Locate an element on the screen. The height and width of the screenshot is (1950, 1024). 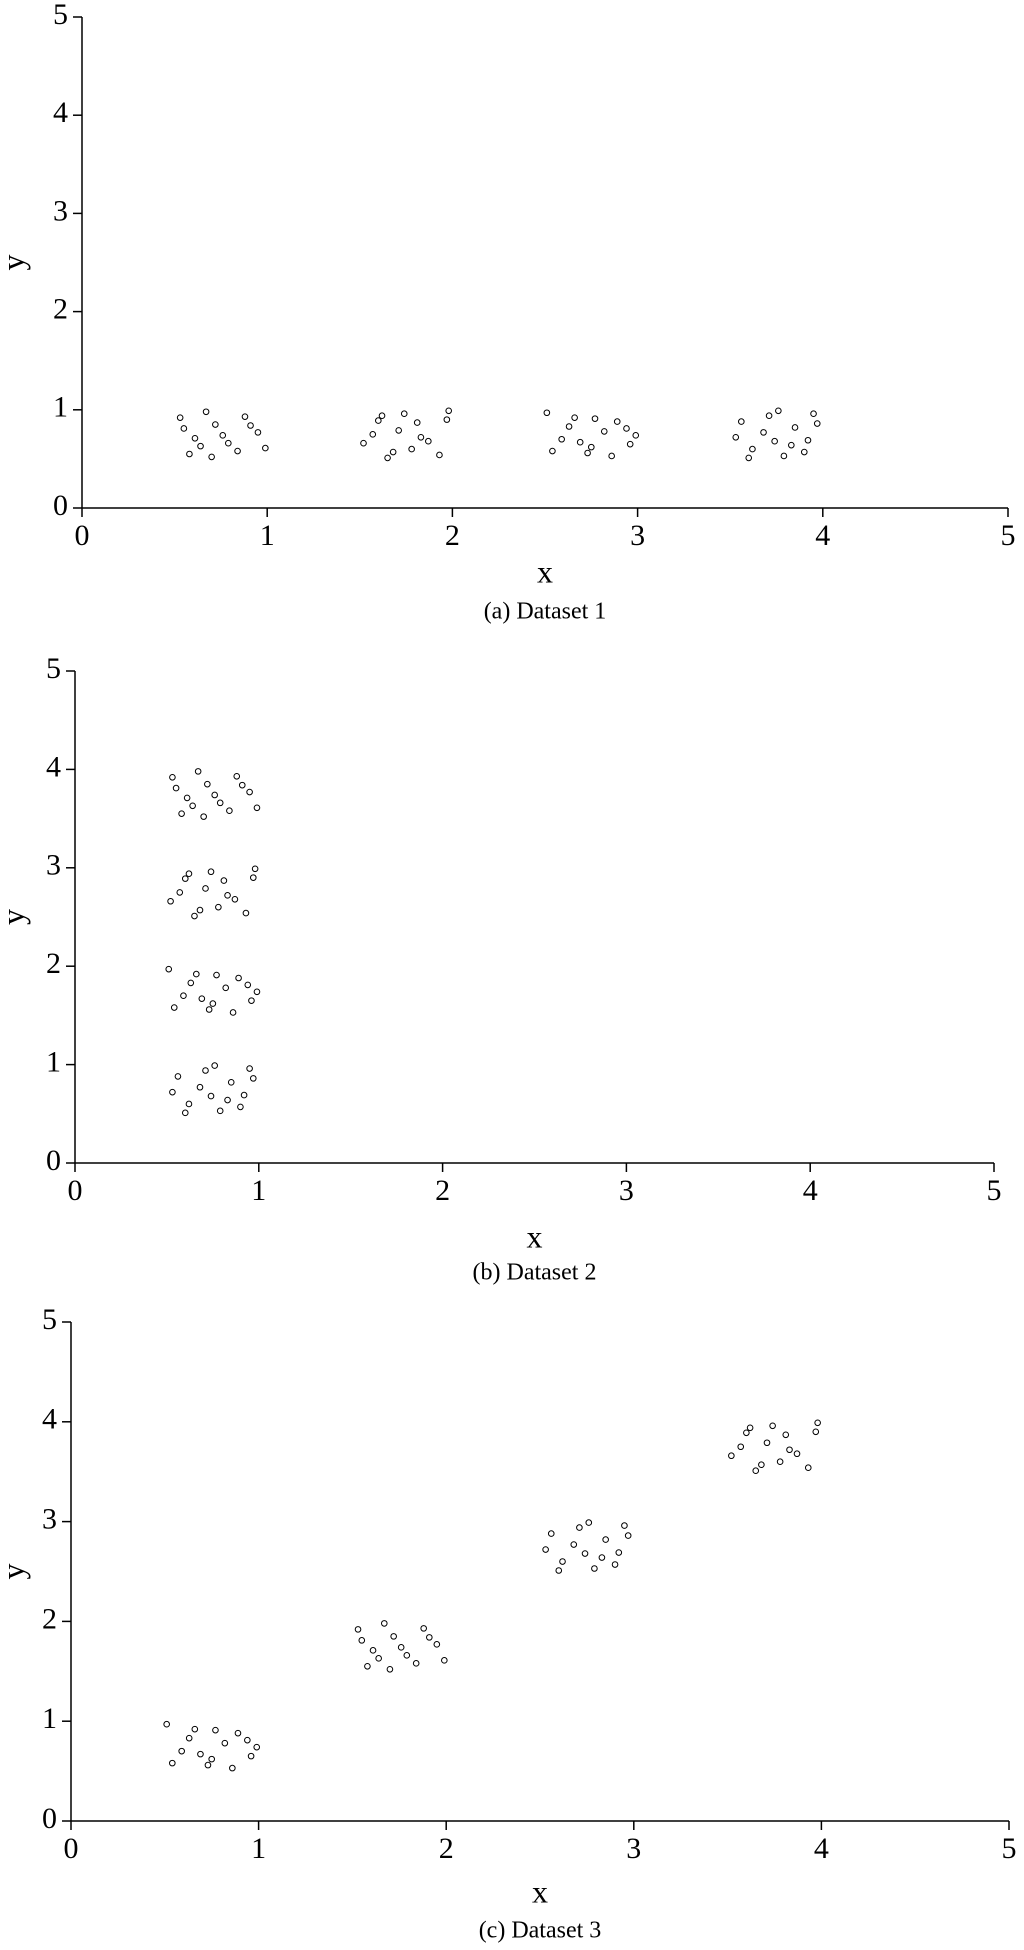
caption: (c) Dataset 3 is located at coordinates (540, 1931).